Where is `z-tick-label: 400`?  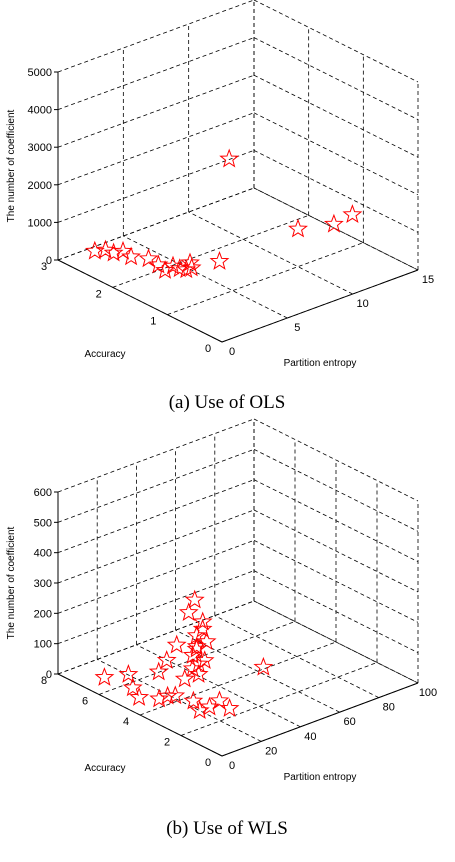
z-tick-label: 400 is located at coordinates (43, 554).